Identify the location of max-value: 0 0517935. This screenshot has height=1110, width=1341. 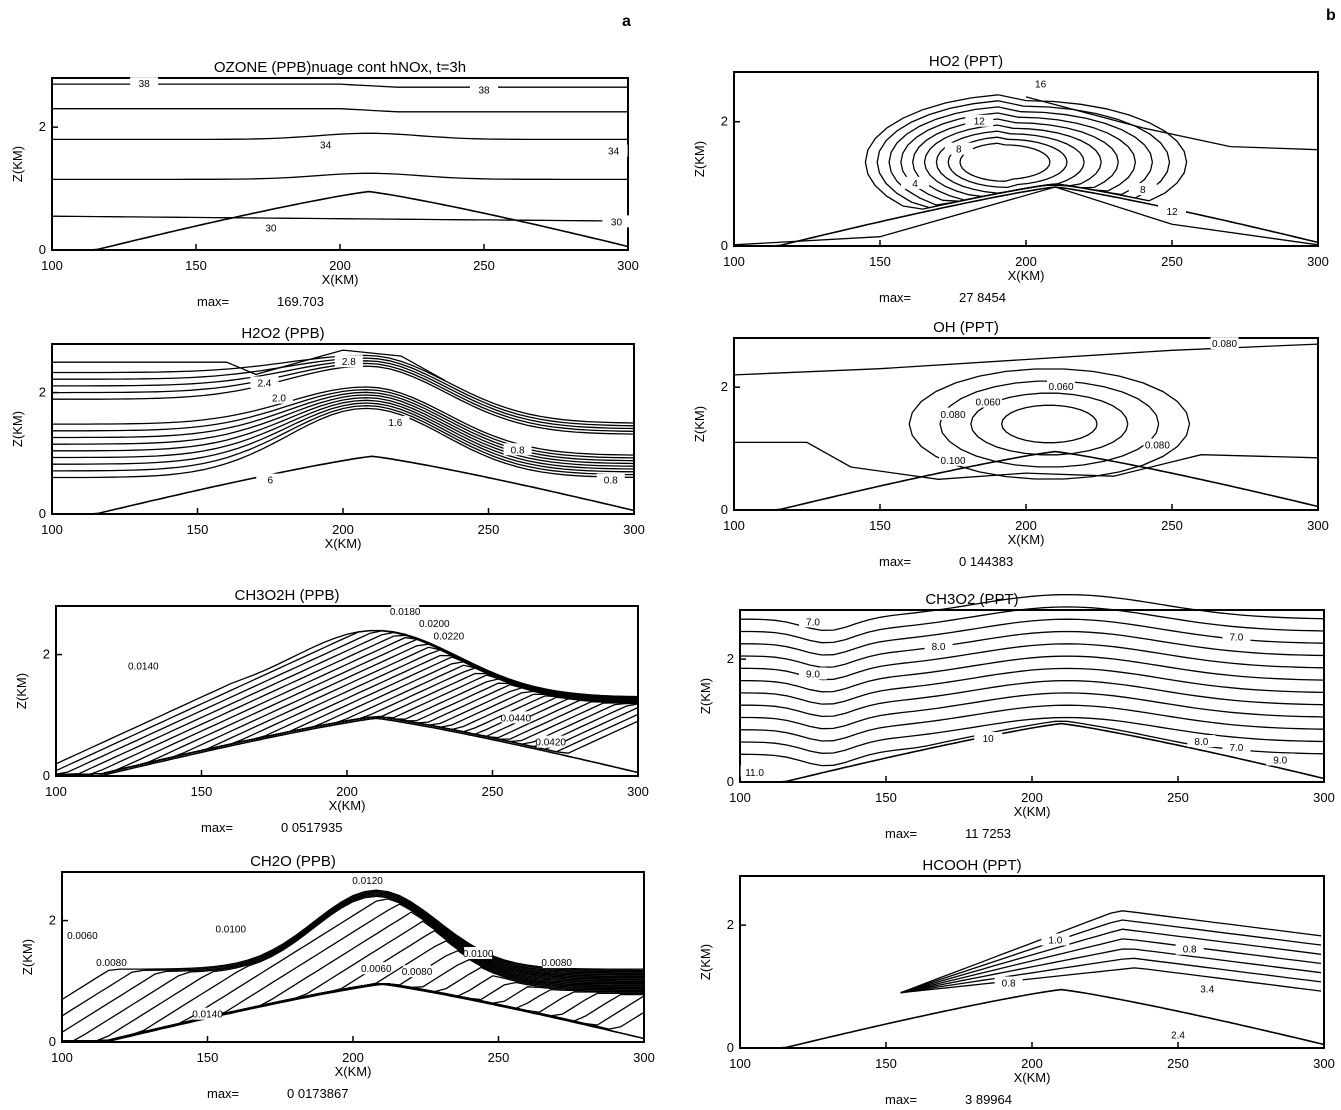
(311, 827).